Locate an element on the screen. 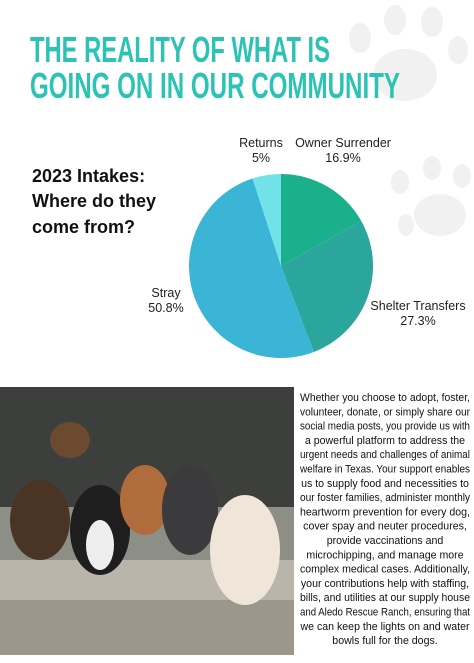  paragraph-line: complex medical cases. Additionally, is located at coordinates (385, 570).